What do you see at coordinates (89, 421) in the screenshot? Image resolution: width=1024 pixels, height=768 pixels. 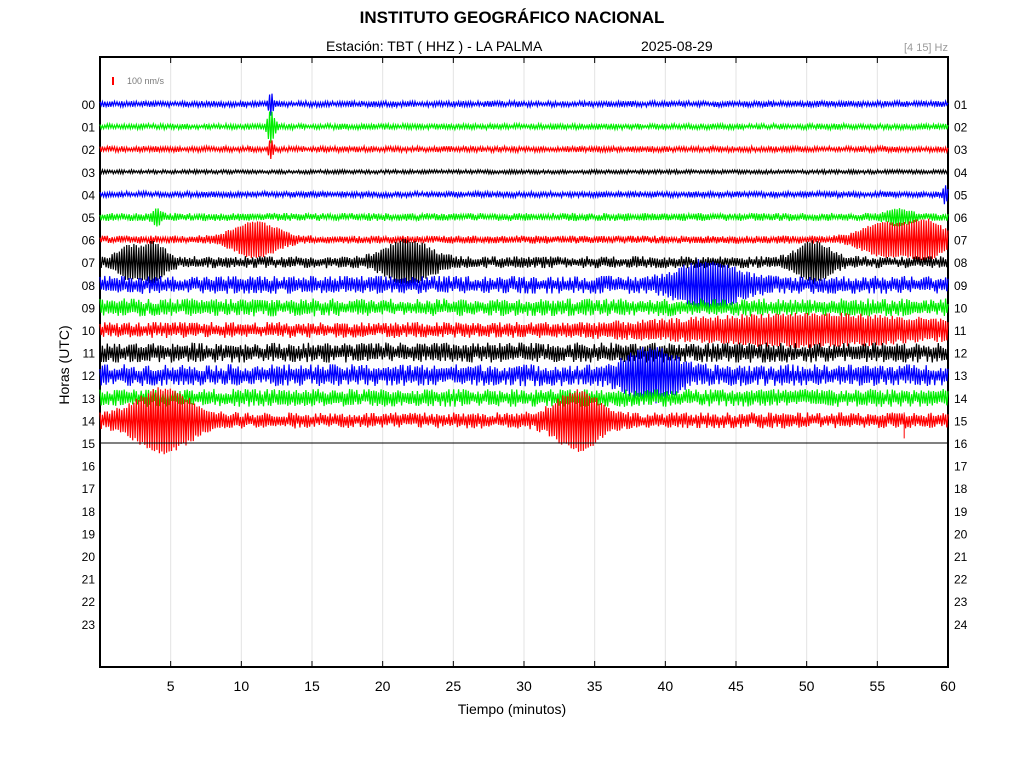 I see `y-tick-label-left: 14` at bounding box center [89, 421].